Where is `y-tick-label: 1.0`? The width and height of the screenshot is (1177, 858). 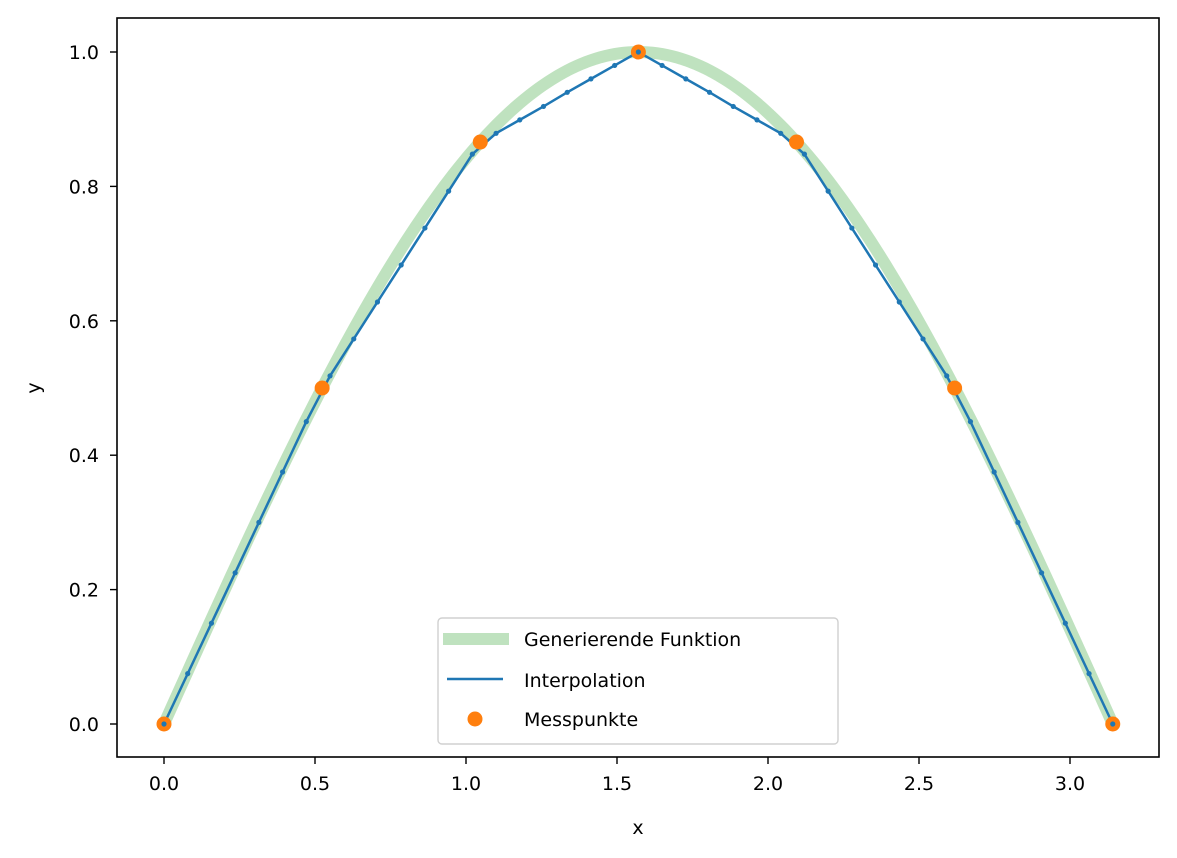 y-tick-label: 1.0 is located at coordinates (84, 53).